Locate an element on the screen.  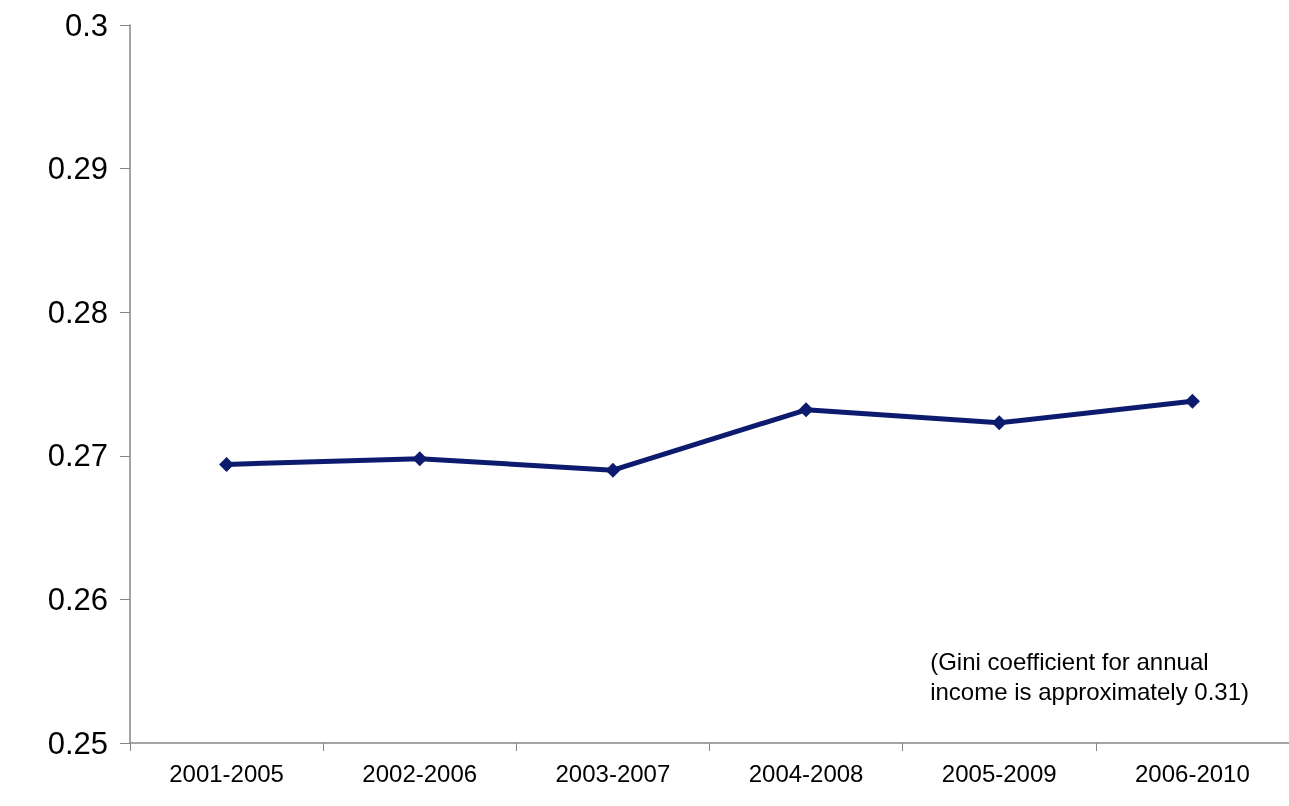
y-tick-label: 0.25 is located at coordinates (77, 743).